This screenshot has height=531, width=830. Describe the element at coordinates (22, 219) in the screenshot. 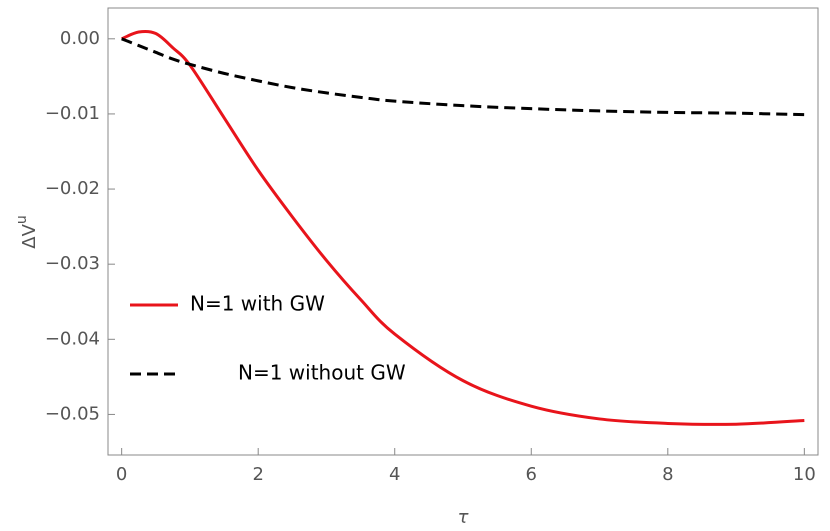

I see `y-label-sup: u` at that location.